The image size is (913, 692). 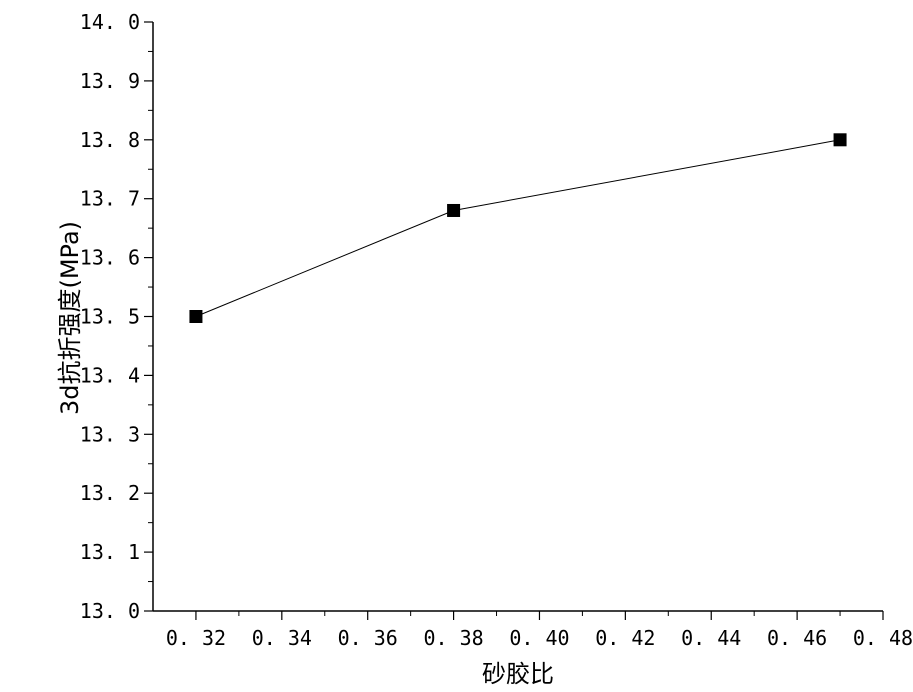 I want to click on y-tick-label: 13. 4, so click(x=110, y=375).